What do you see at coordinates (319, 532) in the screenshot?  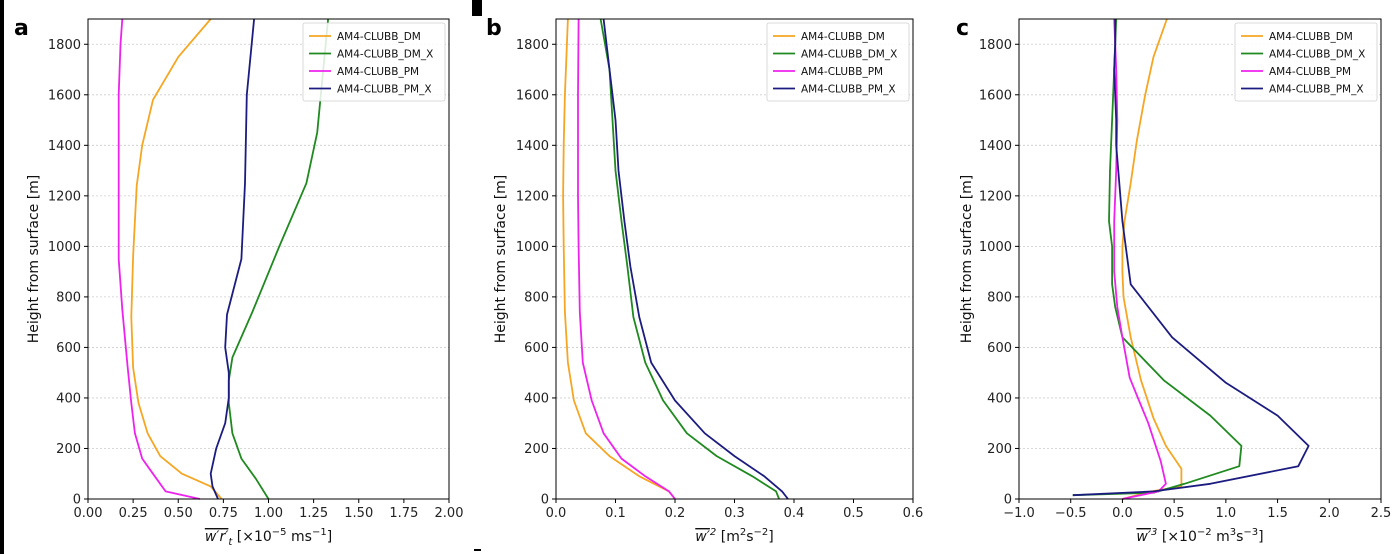 I see `x-label-xlabel-exp2: −1` at bounding box center [319, 532].